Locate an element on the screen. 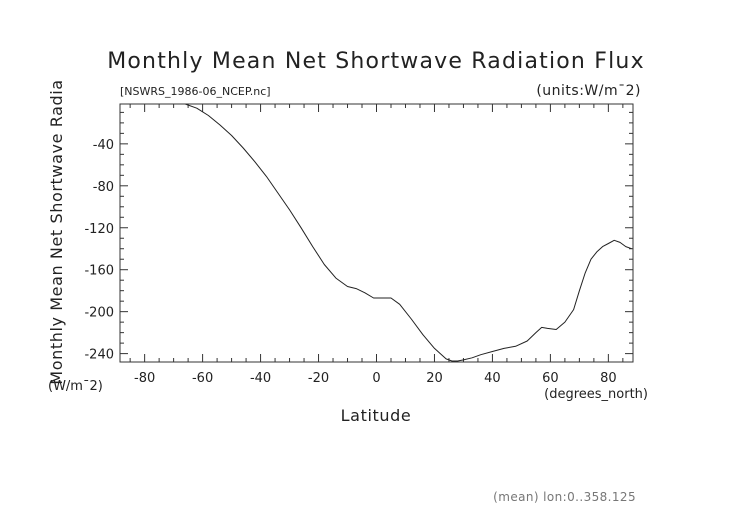 This screenshot has height=532, width=752. y-tick-label: -160 is located at coordinates (99, 271).